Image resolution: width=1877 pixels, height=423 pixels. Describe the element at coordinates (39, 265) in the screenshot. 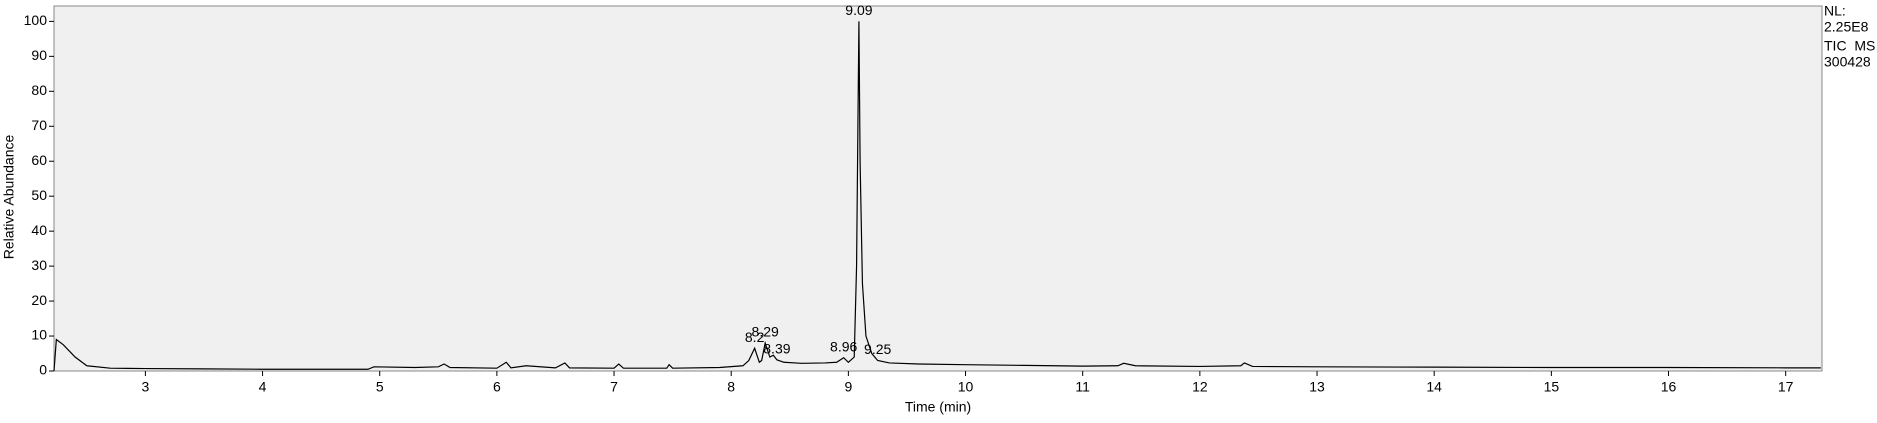

I see `y-tick-label: 30` at that location.